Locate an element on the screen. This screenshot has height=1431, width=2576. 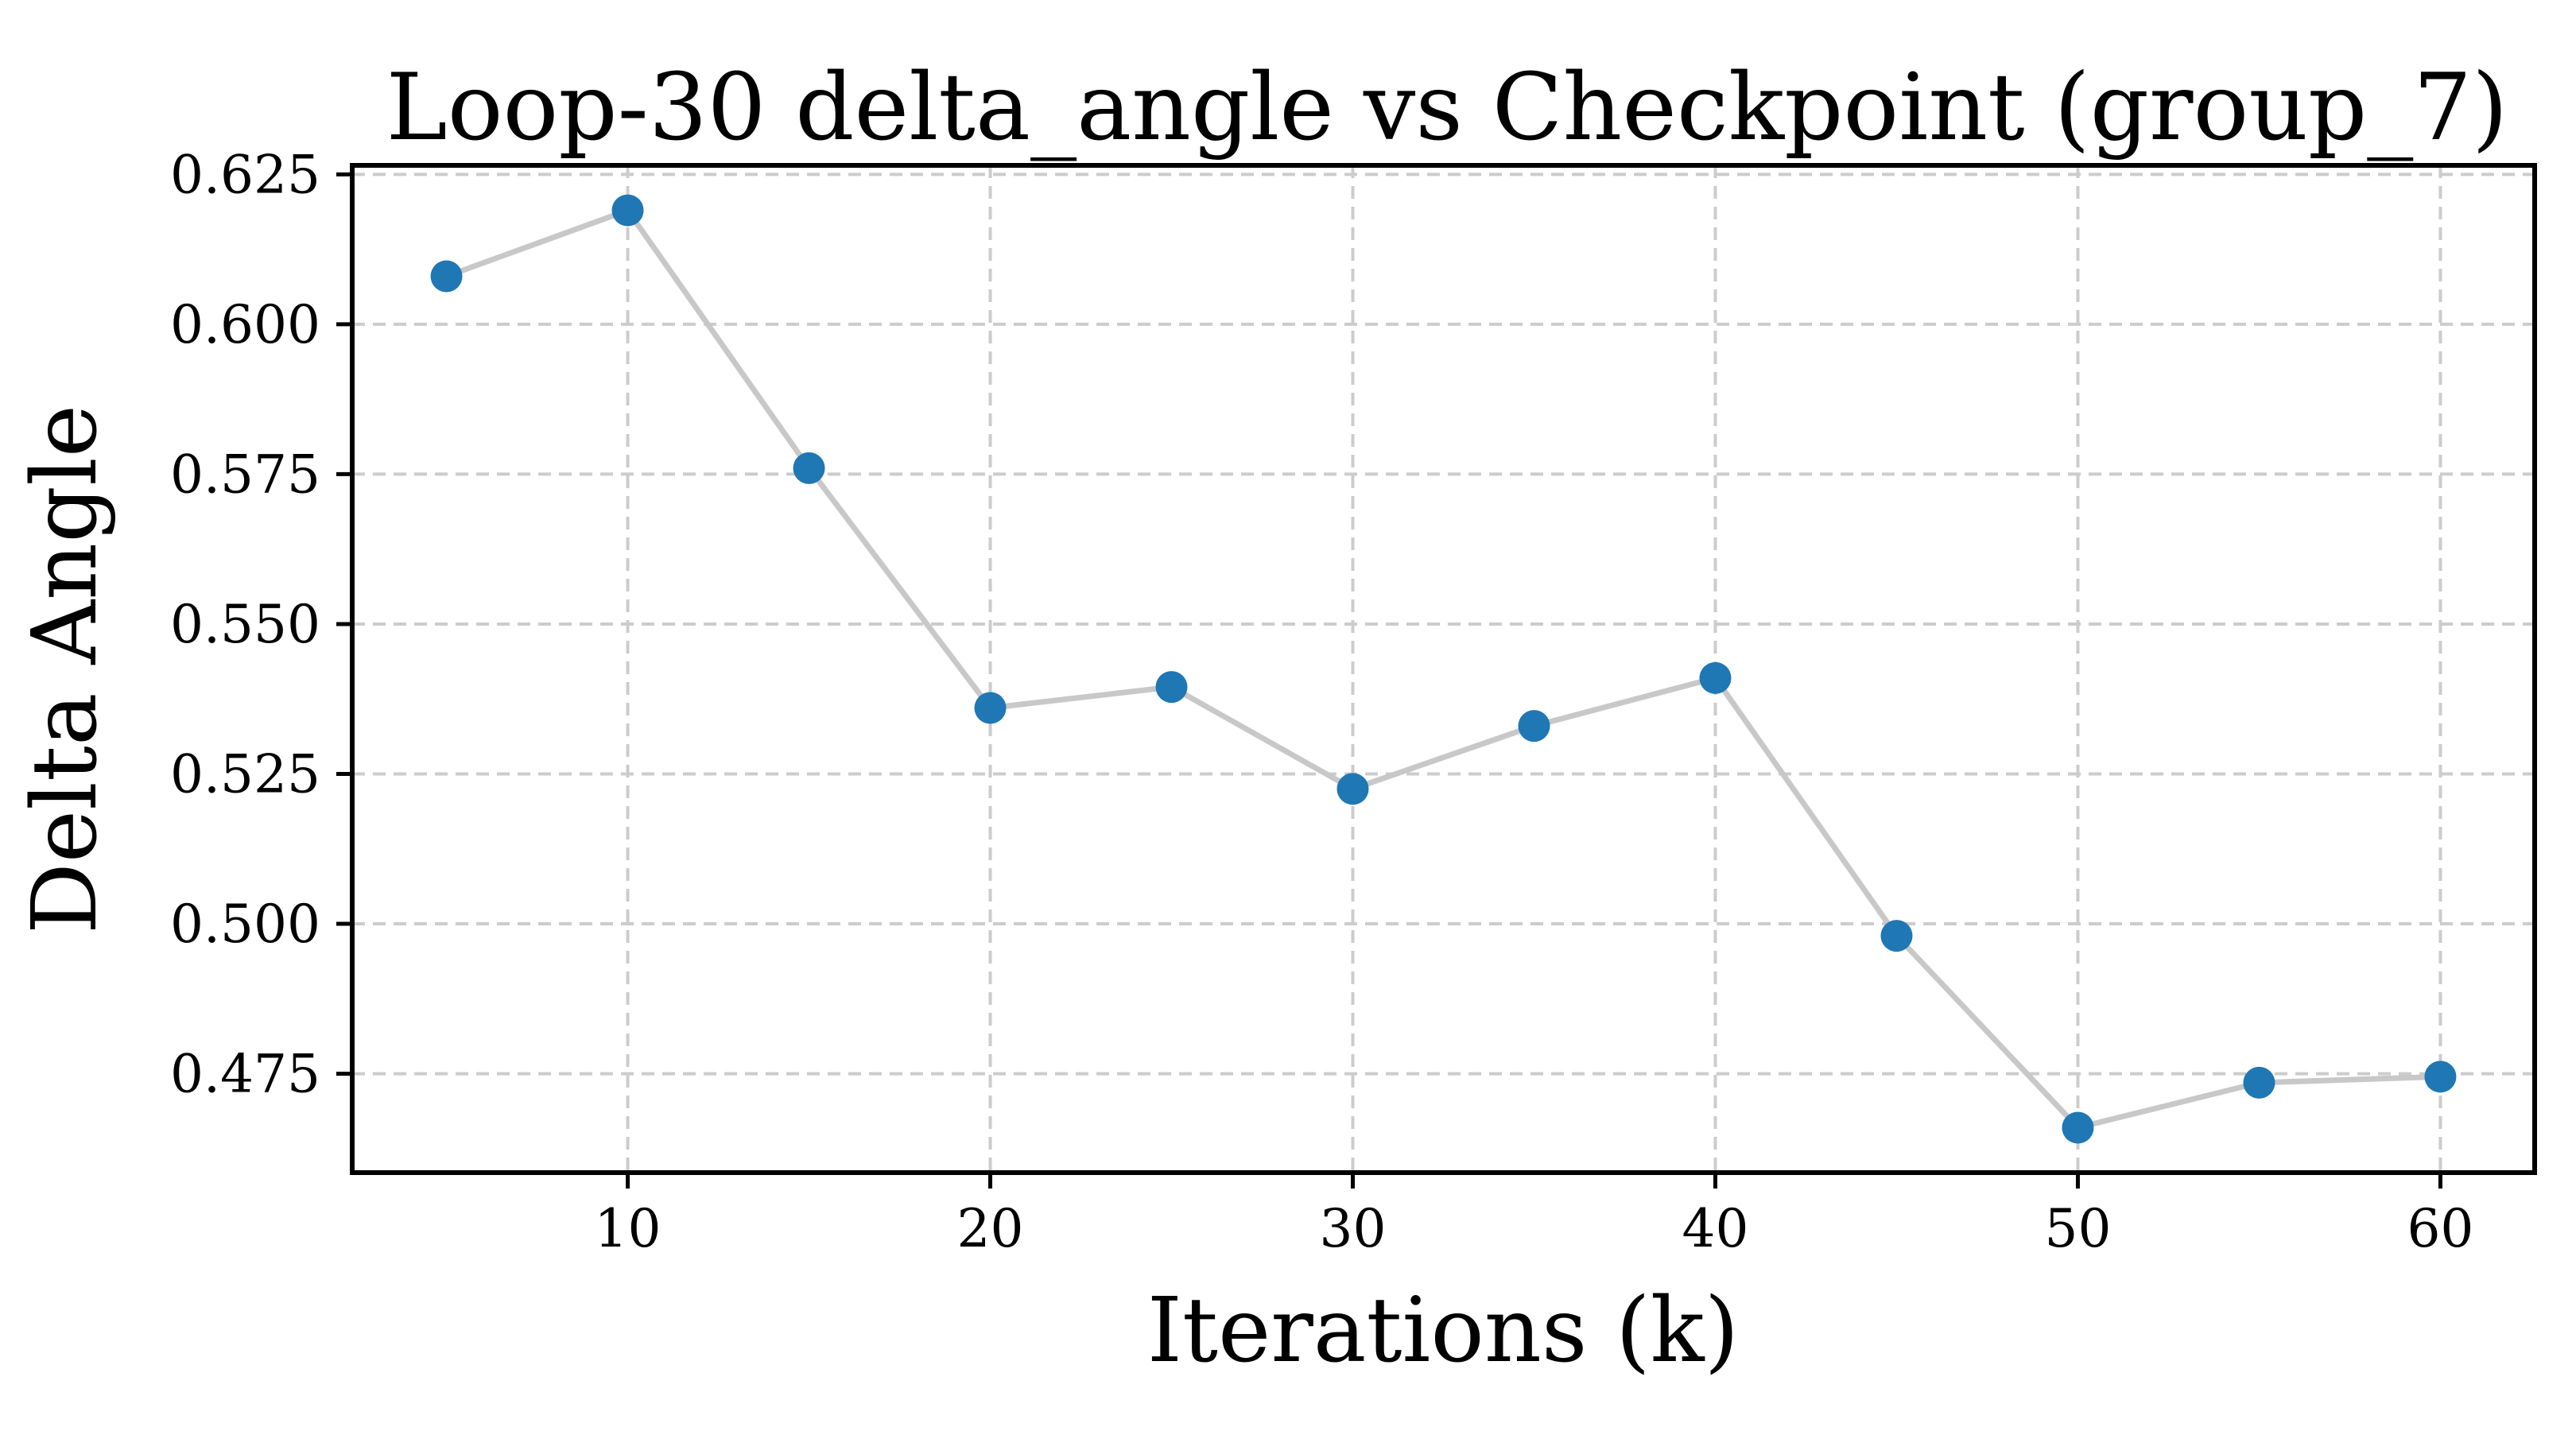
y-tick-label: 0.500 is located at coordinates (245, 924).